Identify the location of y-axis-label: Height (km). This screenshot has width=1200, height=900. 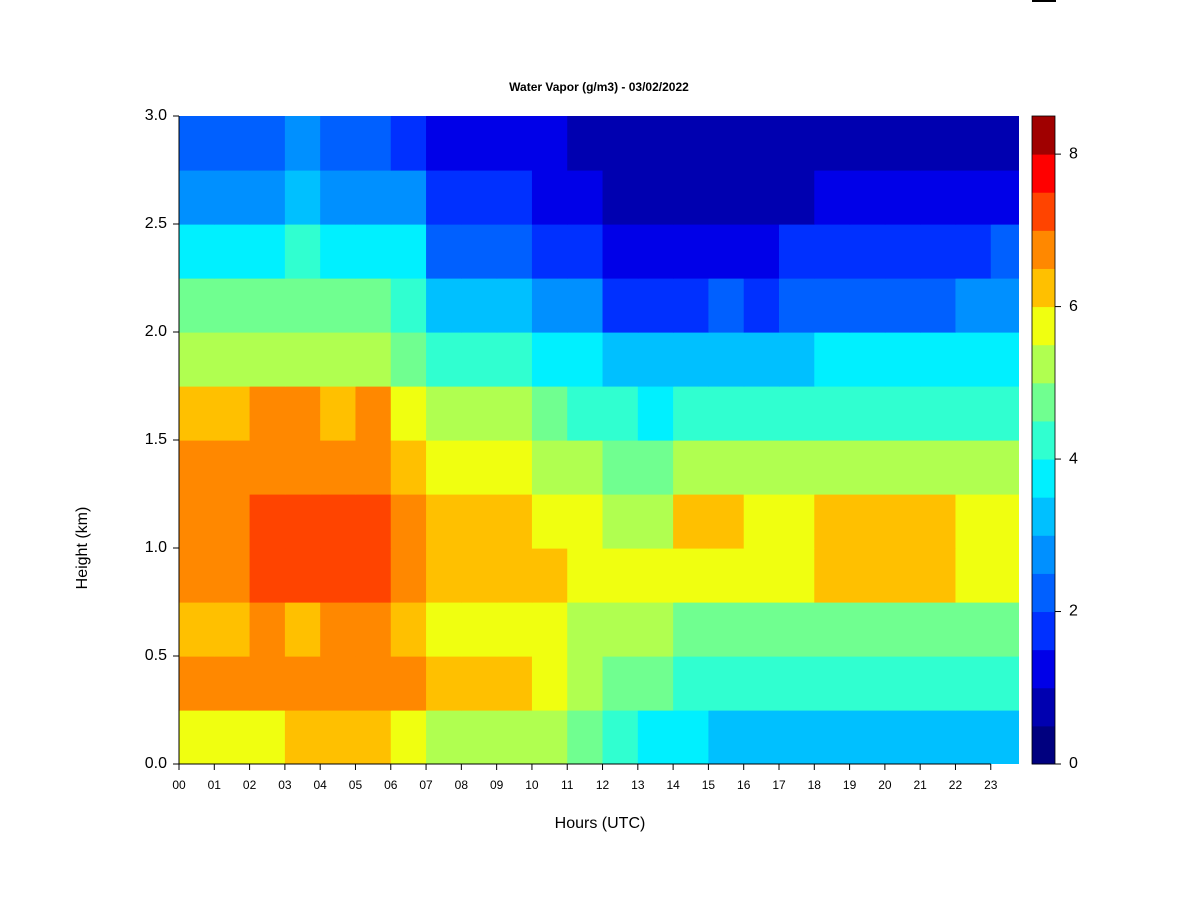
(82, 548).